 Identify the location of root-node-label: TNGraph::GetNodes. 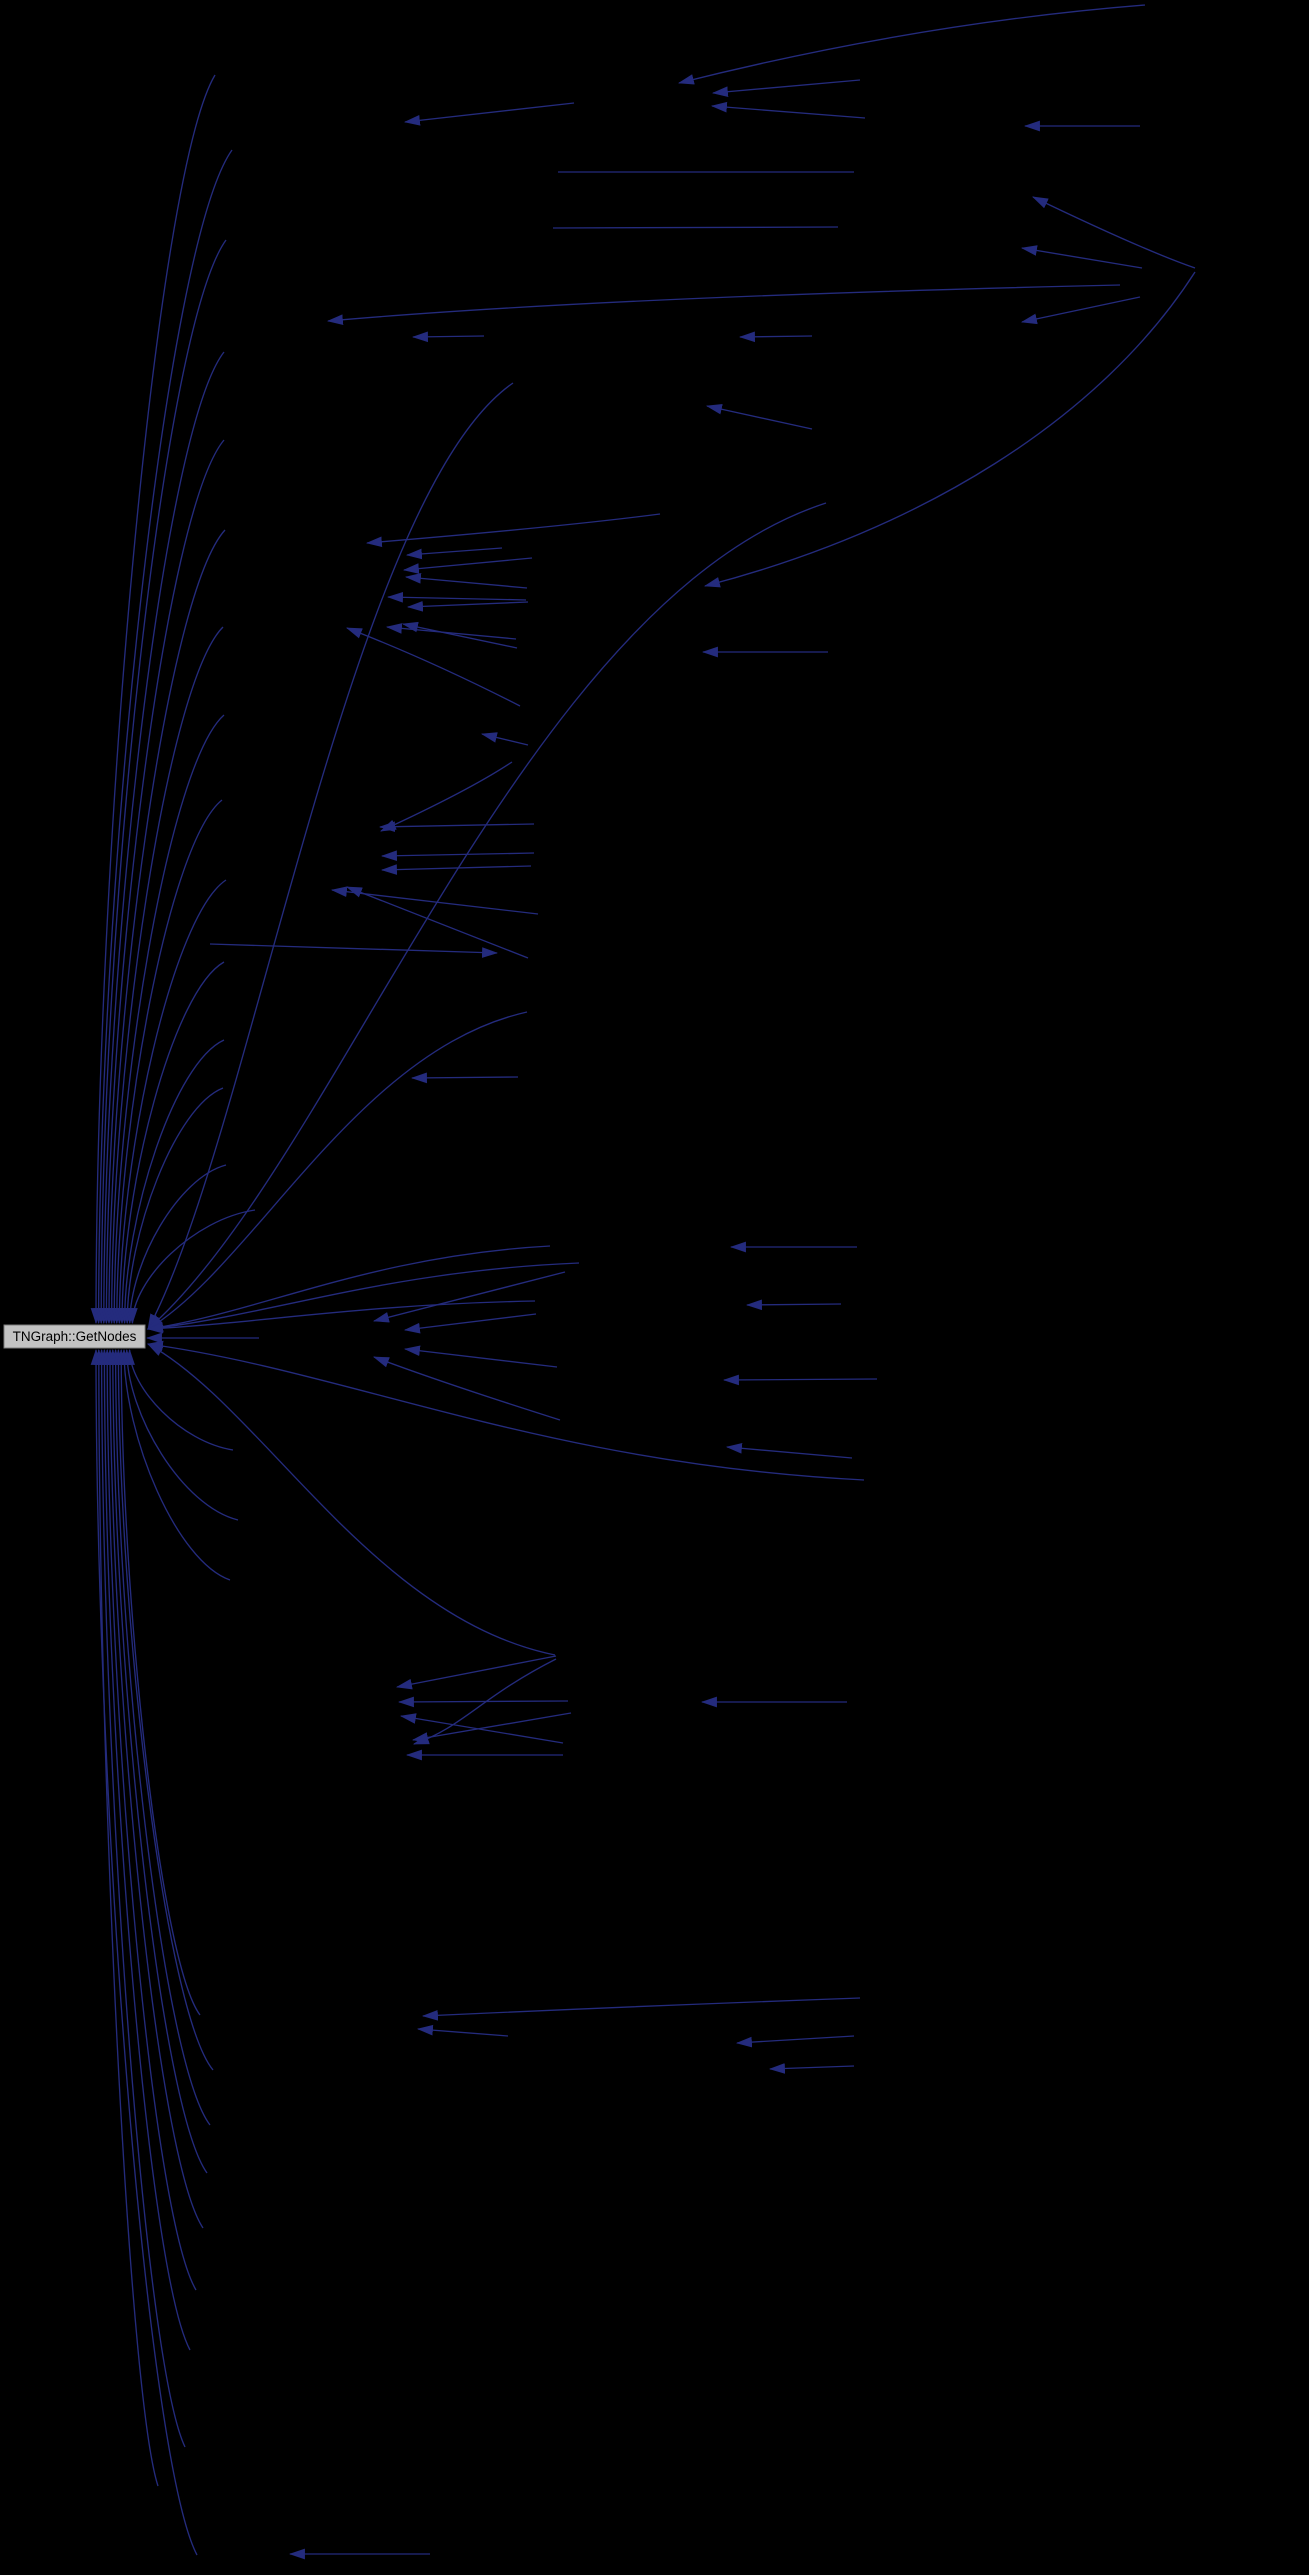
(75, 1336).